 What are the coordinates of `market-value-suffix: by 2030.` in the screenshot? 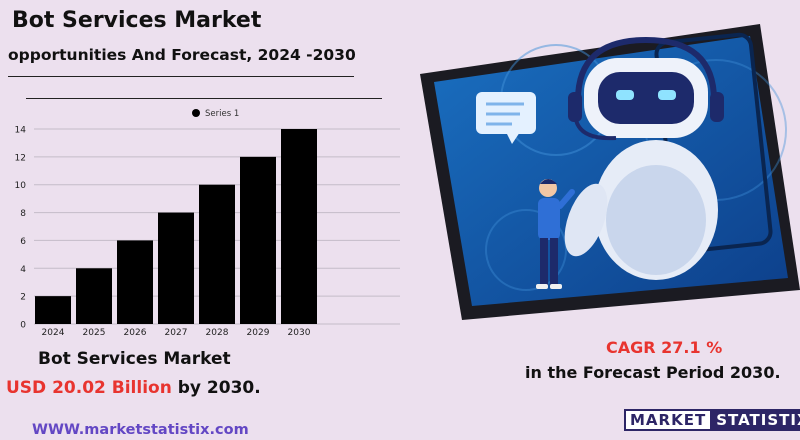 It's located at (216, 388).